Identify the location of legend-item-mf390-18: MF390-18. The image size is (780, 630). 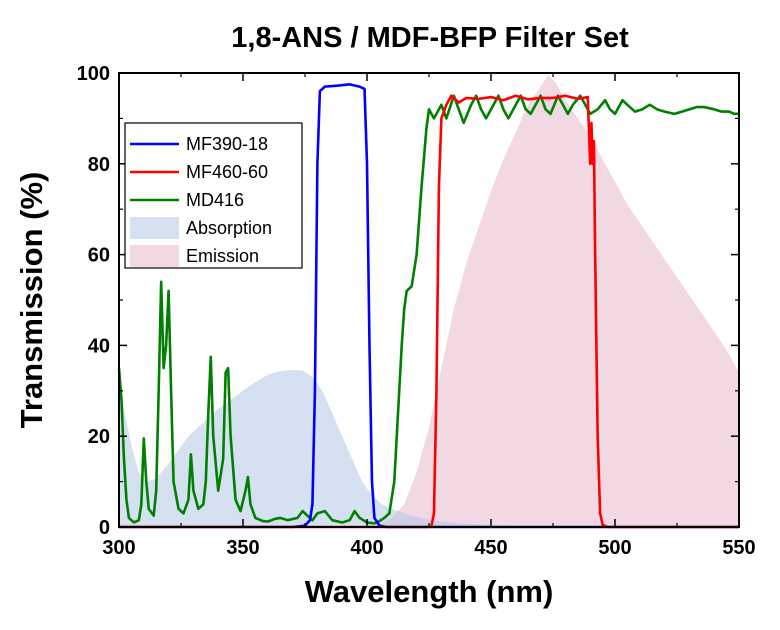
(199, 144).